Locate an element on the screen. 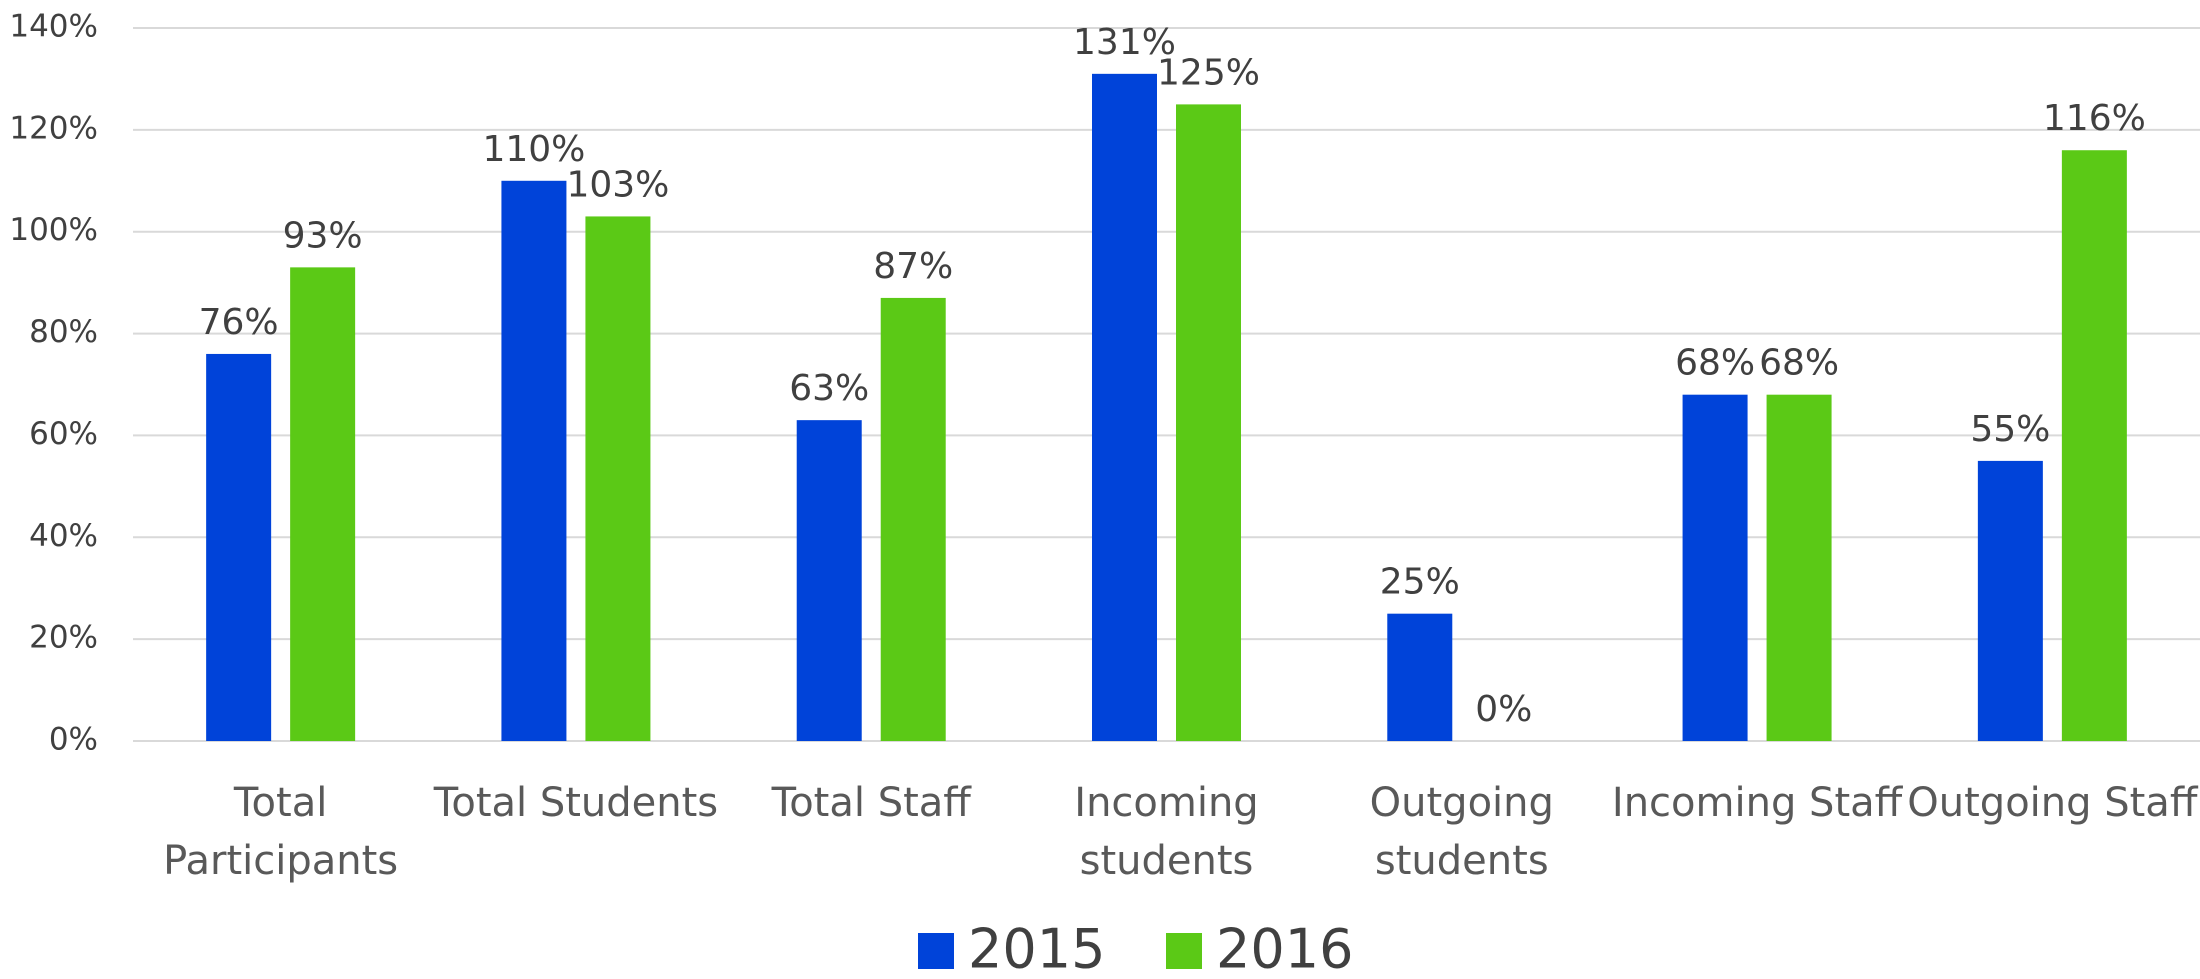 The image size is (2200, 979). x-tick-label: Outgoing students is located at coordinates (1461, 832).